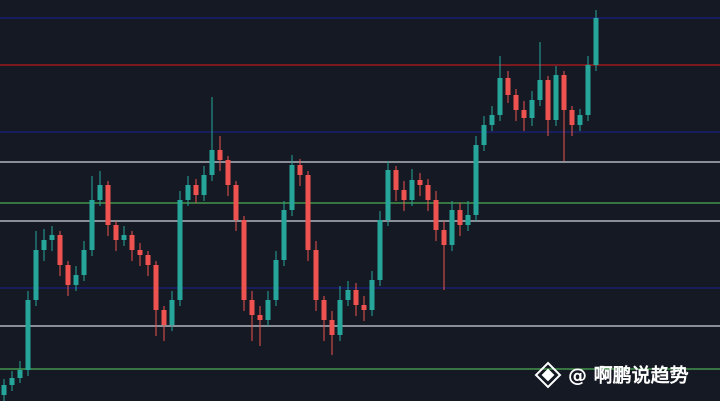 The height and width of the screenshot is (401, 720). I want to click on watermark-logo, so click(548, 375).